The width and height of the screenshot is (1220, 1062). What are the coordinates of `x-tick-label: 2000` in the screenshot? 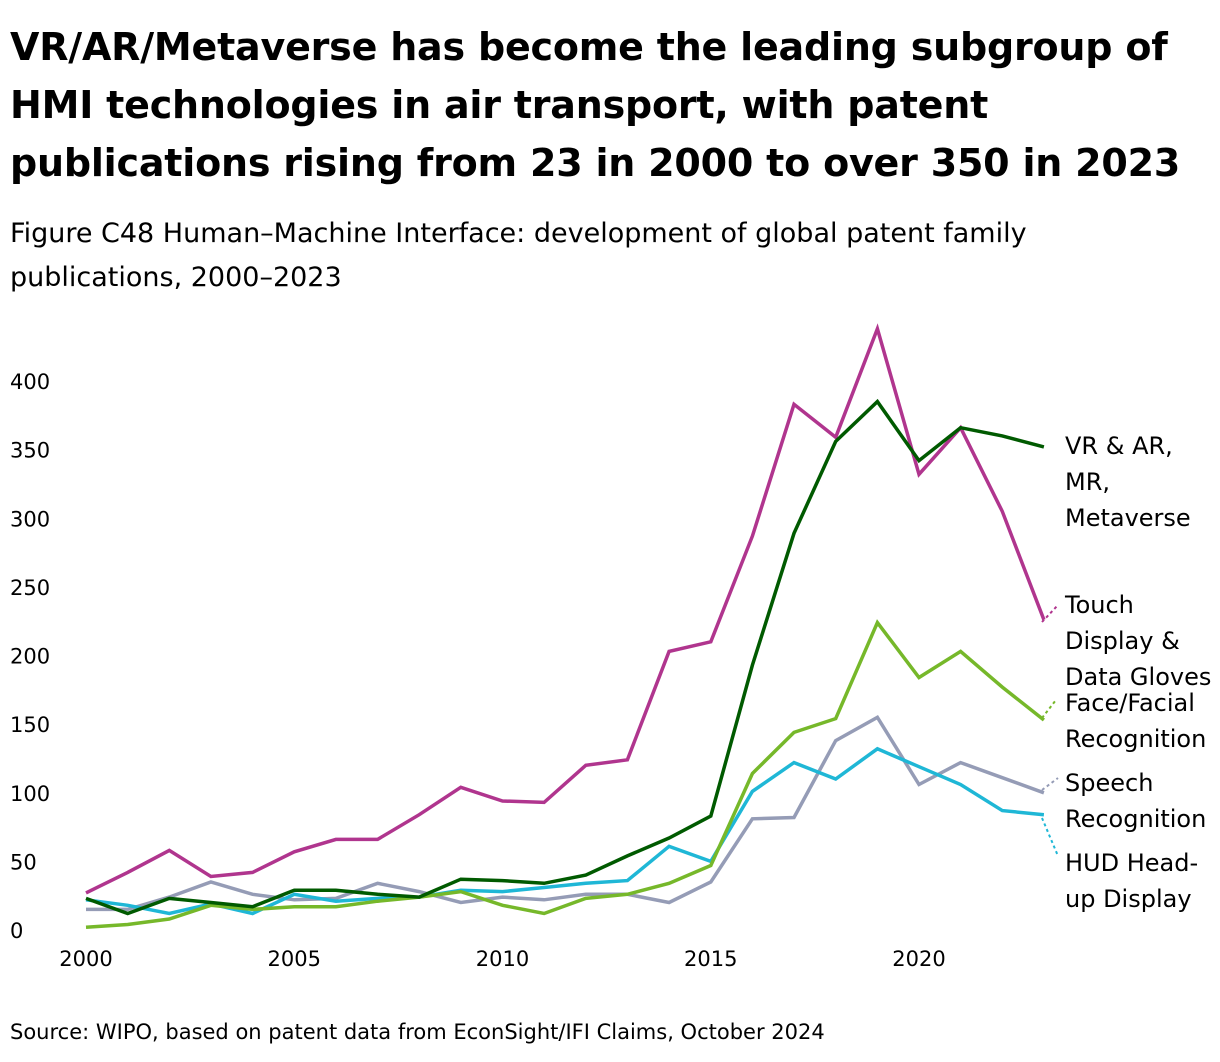 It's located at (85, 959).